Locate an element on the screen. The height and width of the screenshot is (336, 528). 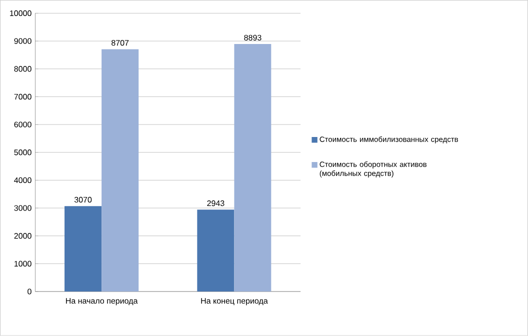
y-tick-label: 10000 is located at coordinates (21, 13).